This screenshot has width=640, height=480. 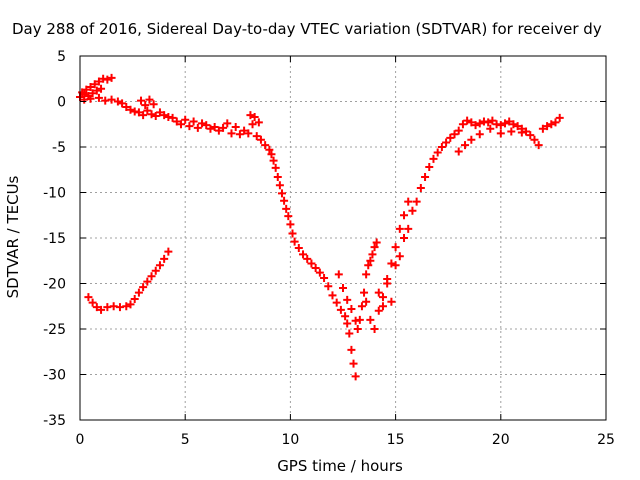 I want to click on x-tick-label: 15, so click(x=396, y=440).